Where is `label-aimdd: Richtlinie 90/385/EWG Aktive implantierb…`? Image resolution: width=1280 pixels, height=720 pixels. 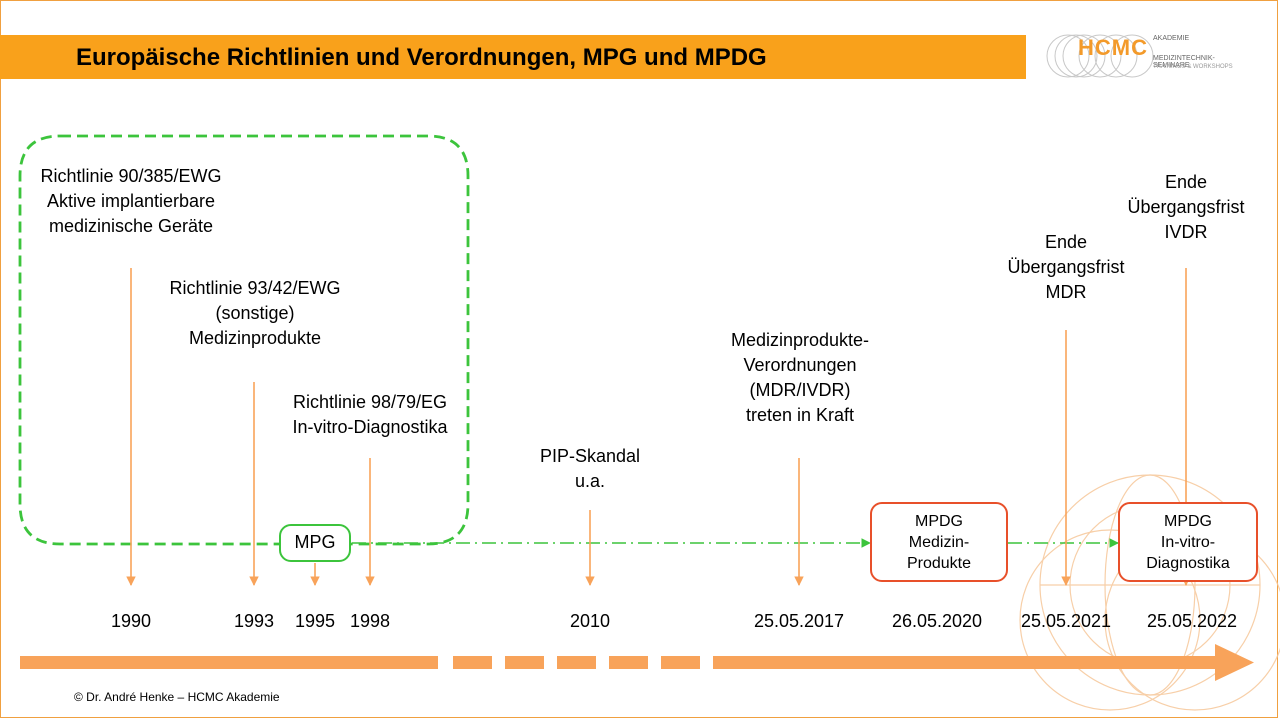
label-aimdd: Richtlinie 90/385/EWG Aktive implantierb… is located at coordinates (131, 201).